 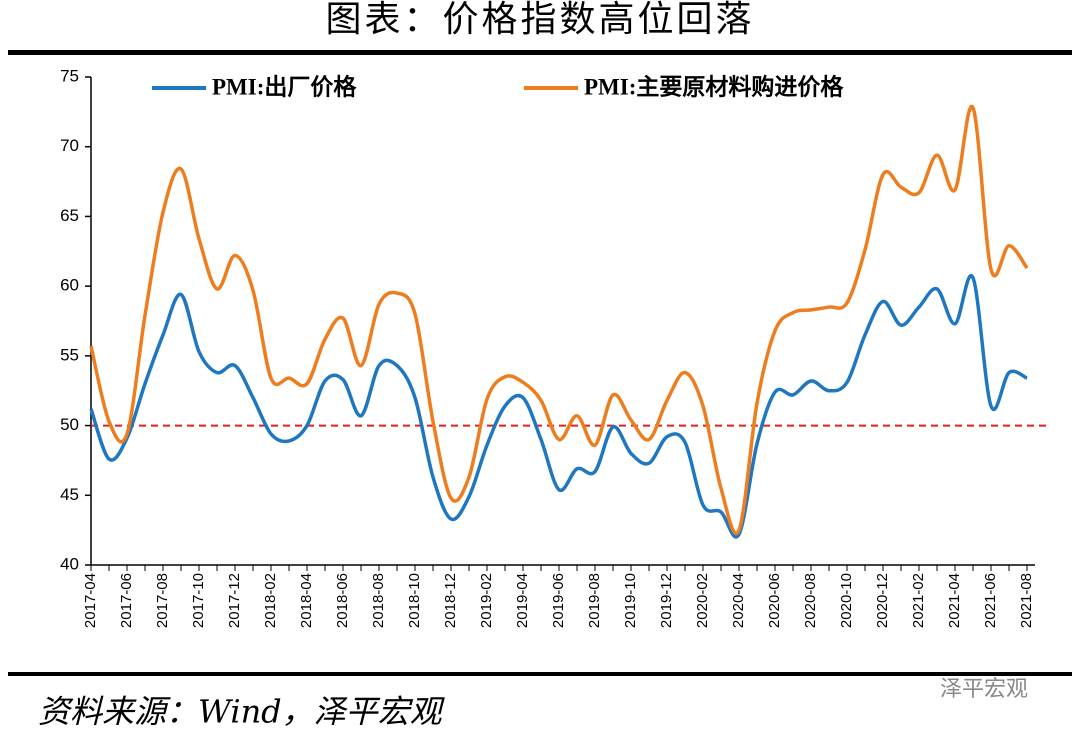 I want to click on x-tick-label: 2017-06, so click(x=126, y=600).